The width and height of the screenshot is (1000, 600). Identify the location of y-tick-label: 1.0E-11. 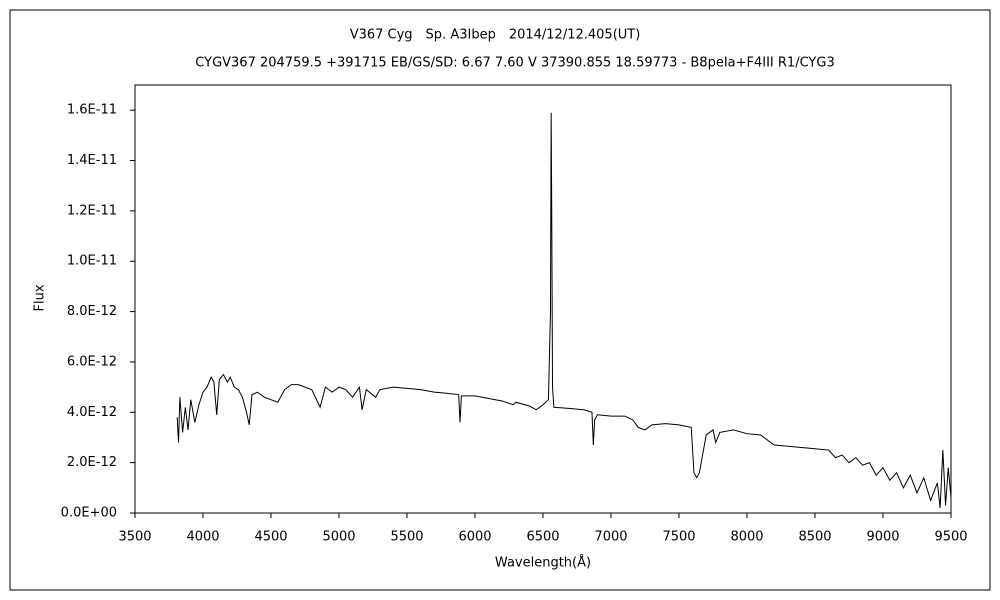
(92, 261).